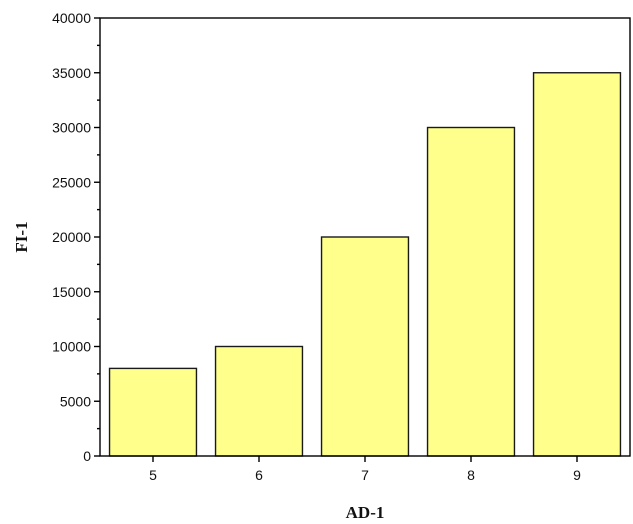 This screenshot has height=524, width=633. Describe the element at coordinates (259, 475) in the screenshot. I see `x-tick-label-6: 6` at that location.